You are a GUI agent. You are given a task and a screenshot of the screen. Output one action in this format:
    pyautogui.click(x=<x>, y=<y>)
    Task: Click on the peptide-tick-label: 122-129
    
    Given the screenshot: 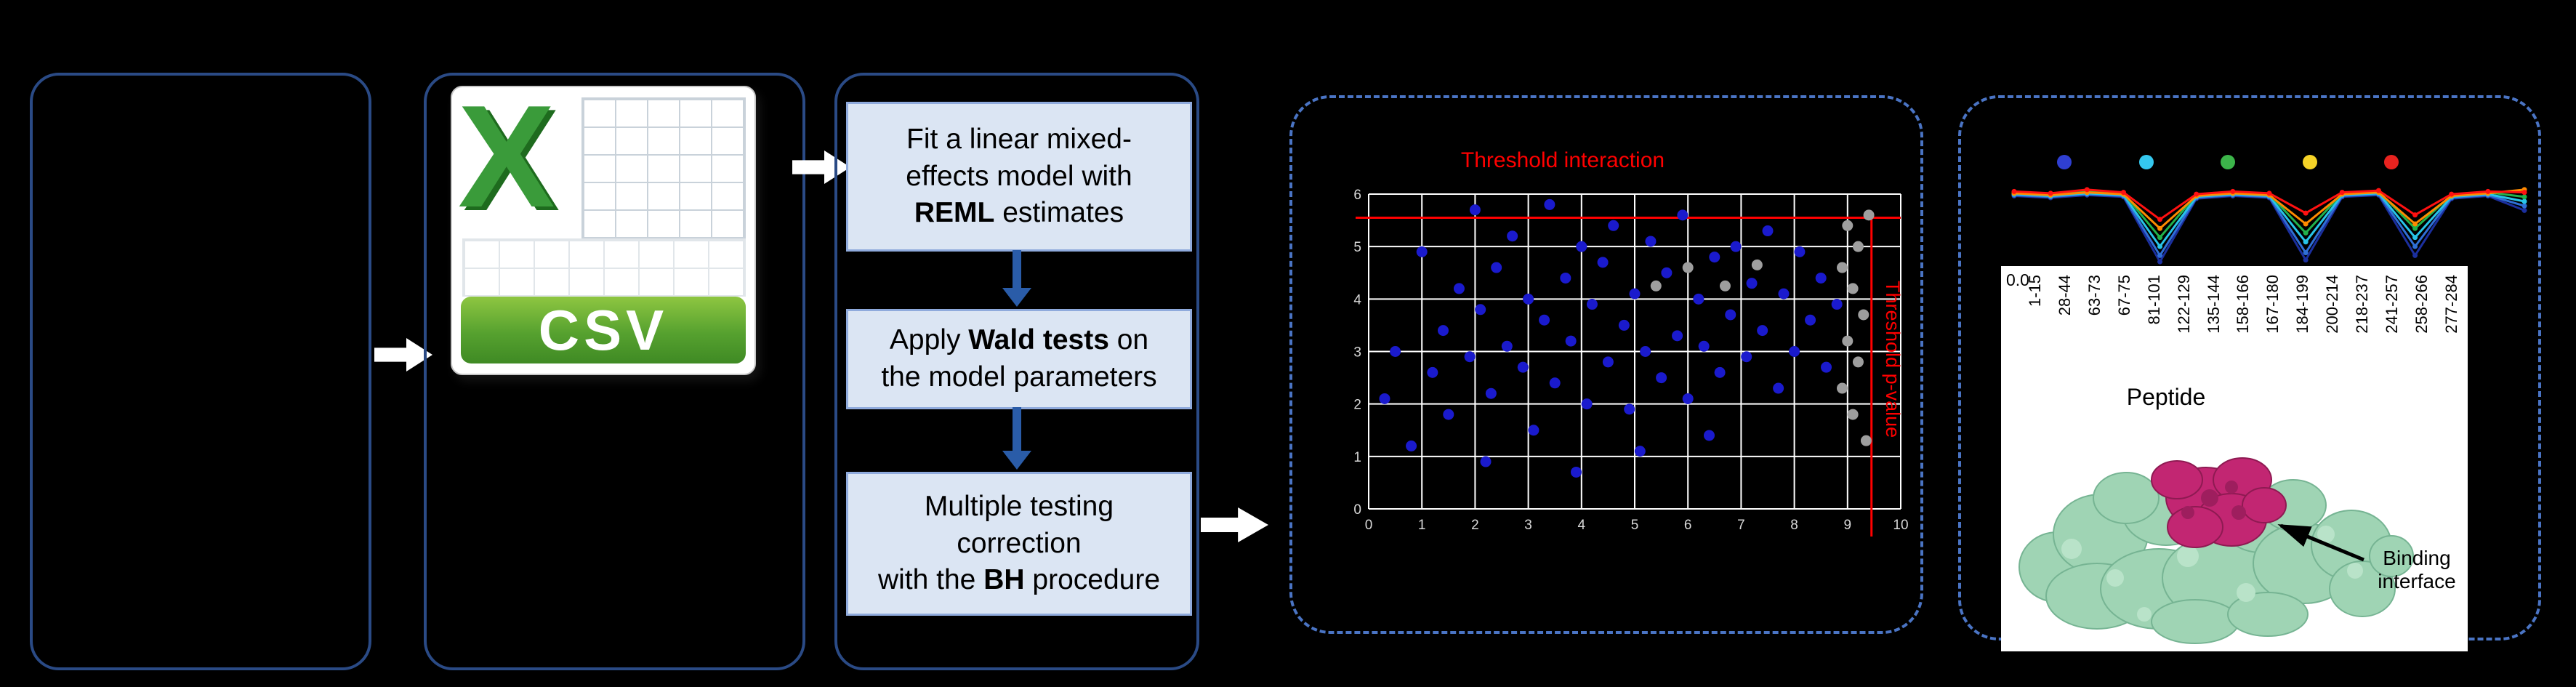 What is the action you would take?
    pyautogui.click(x=2183, y=304)
    